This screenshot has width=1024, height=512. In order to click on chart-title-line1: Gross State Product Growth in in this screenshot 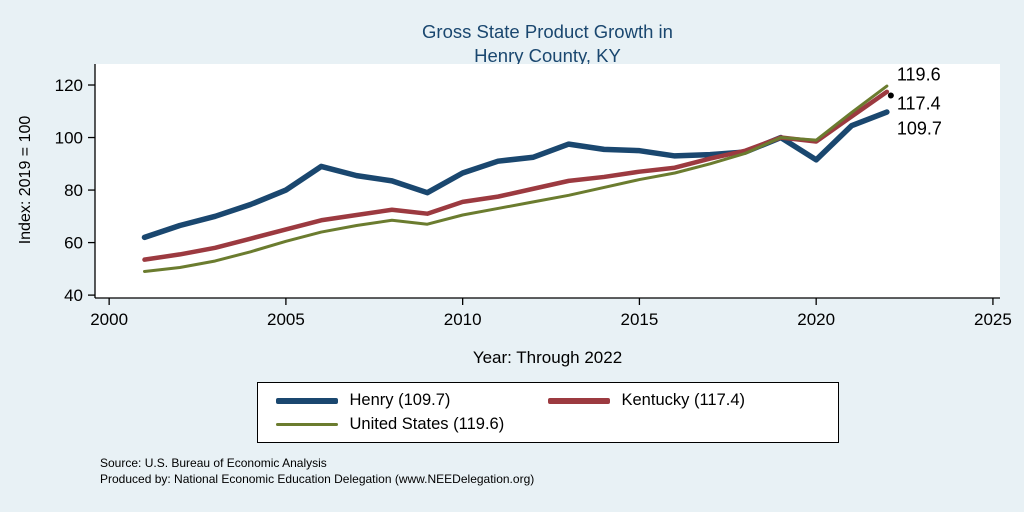, I will do `click(547, 31)`.